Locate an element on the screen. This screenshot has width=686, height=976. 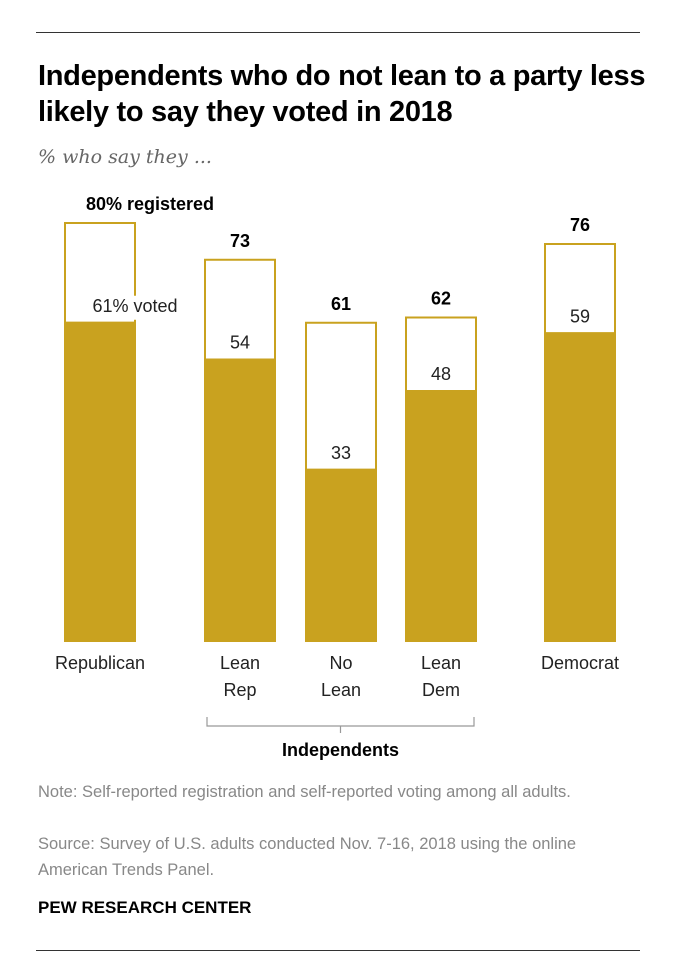
registered-value-label: 73 is located at coordinates (240, 241).